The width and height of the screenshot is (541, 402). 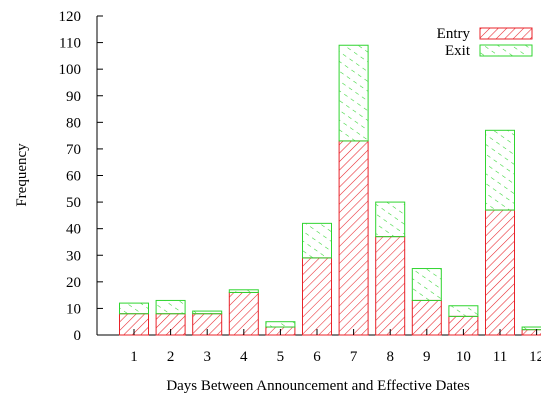 What do you see at coordinates (500, 357) in the screenshot?
I see `x-tick-label: 11` at bounding box center [500, 357].